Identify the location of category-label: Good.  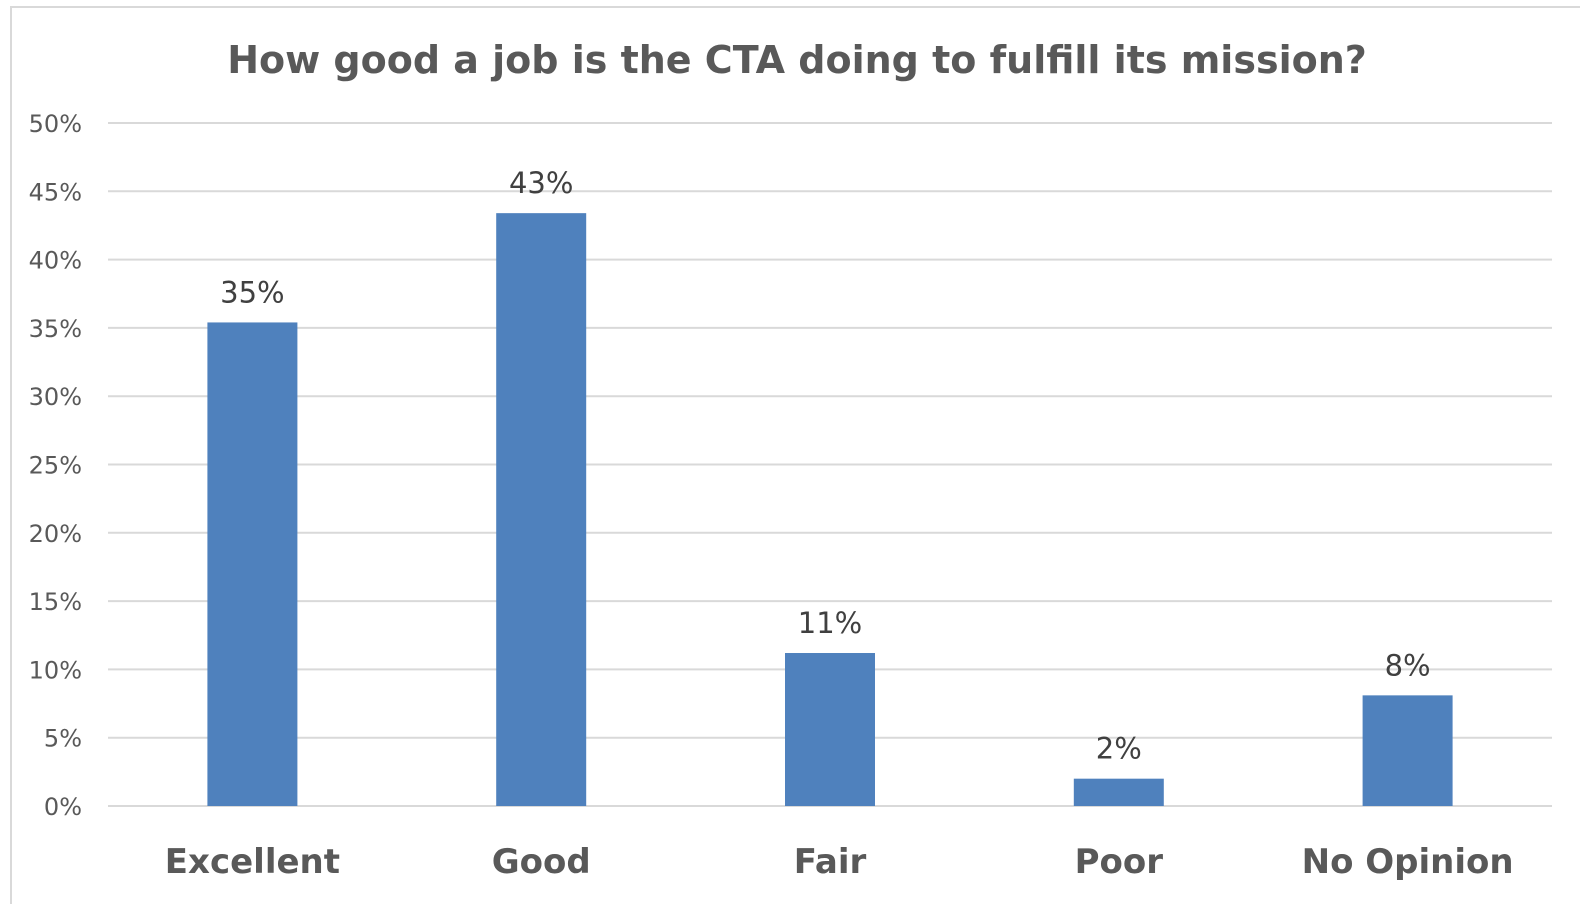
(541, 862).